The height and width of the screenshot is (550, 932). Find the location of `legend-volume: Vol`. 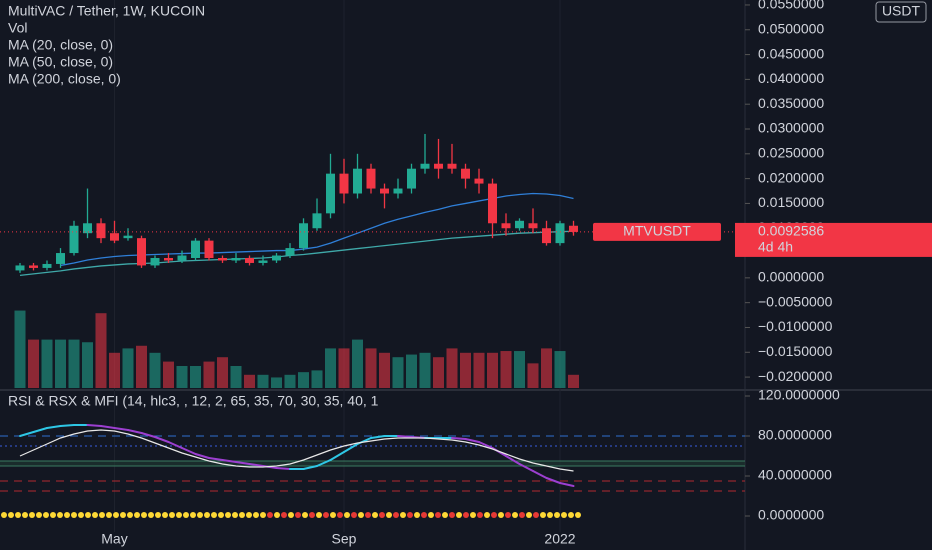

legend-volume: Vol is located at coordinates (17, 28).